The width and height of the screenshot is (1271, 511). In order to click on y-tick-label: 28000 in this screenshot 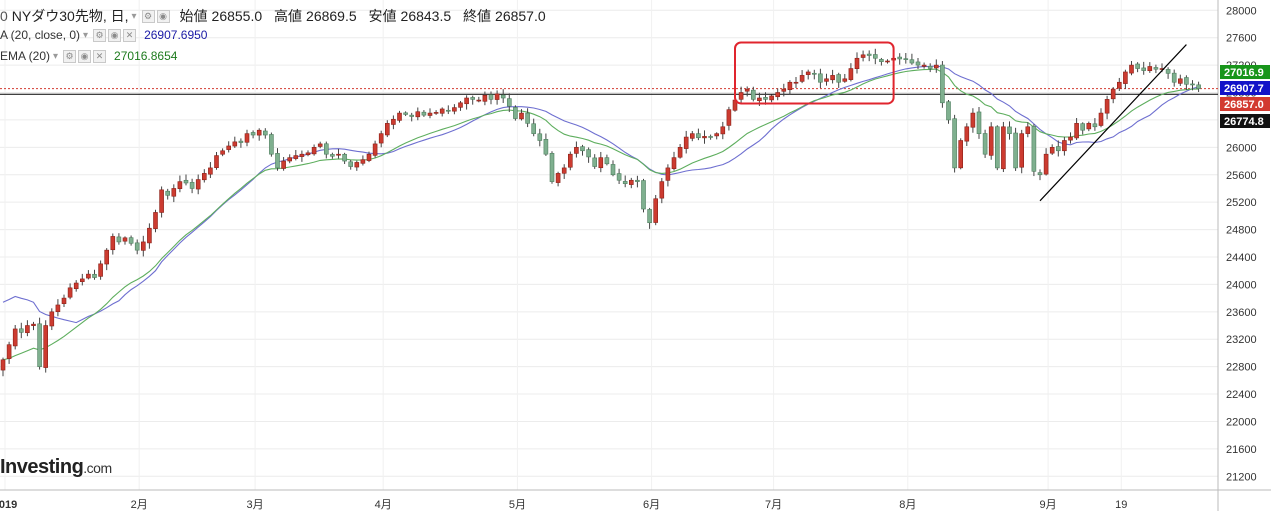, I will do `click(1241, 11)`.